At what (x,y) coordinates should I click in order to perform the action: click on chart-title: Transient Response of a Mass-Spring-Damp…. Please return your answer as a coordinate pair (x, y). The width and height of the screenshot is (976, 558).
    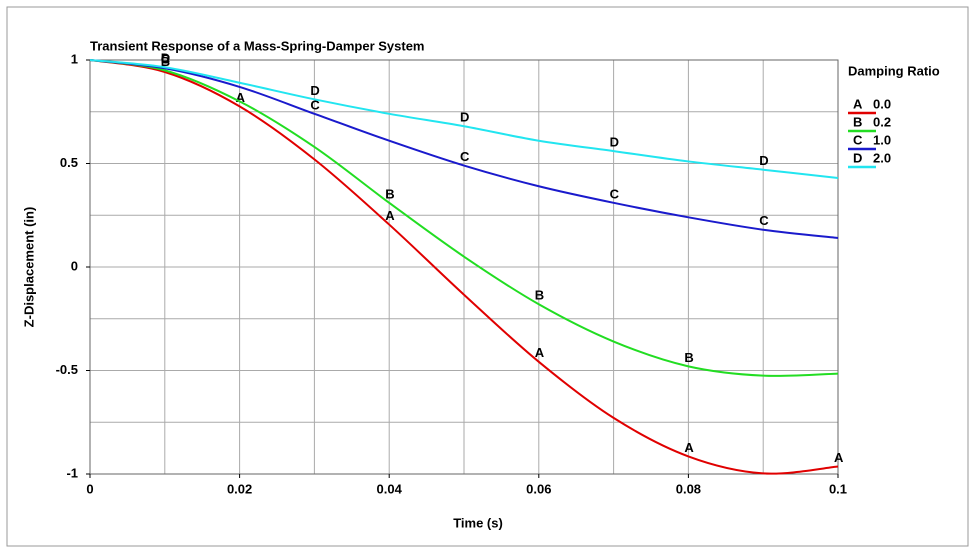
    Looking at the image, I should click on (257, 45).